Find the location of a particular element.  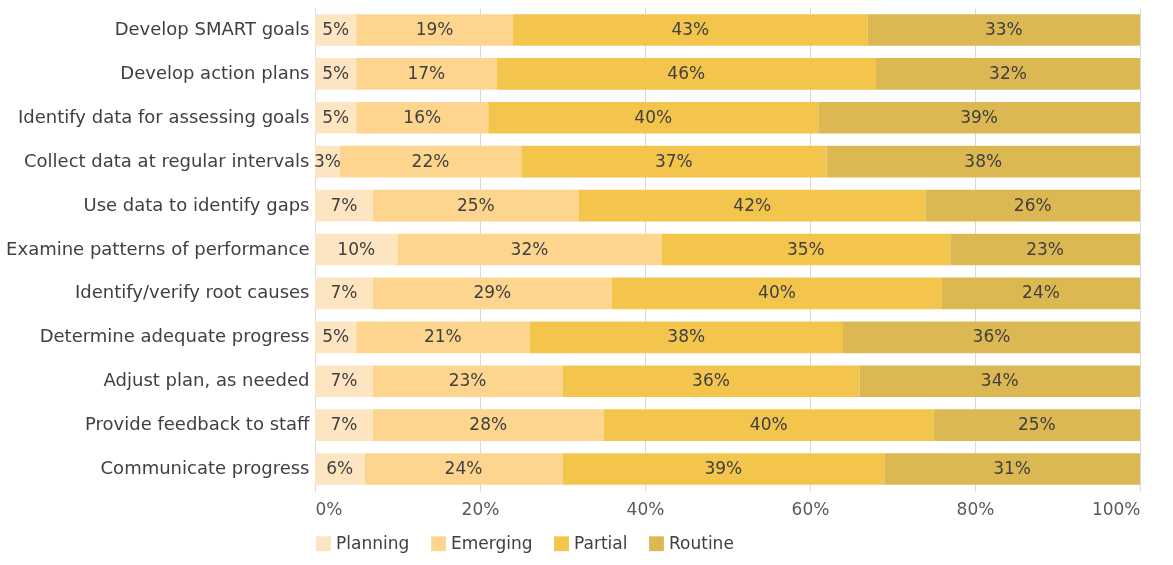

x-tick-label: 40% is located at coordinates (645, 508).